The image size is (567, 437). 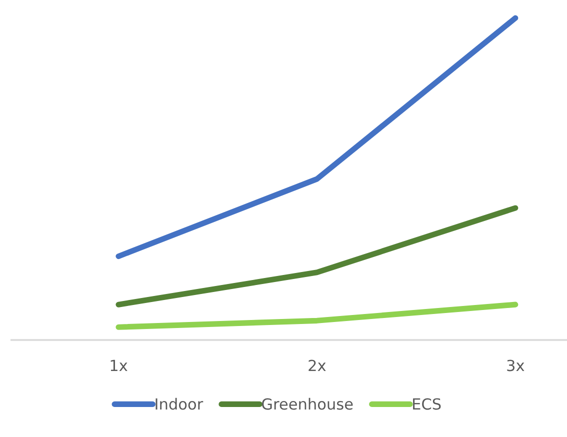 I want to click on legend-label: Indoor, so click(x=180, y=404).